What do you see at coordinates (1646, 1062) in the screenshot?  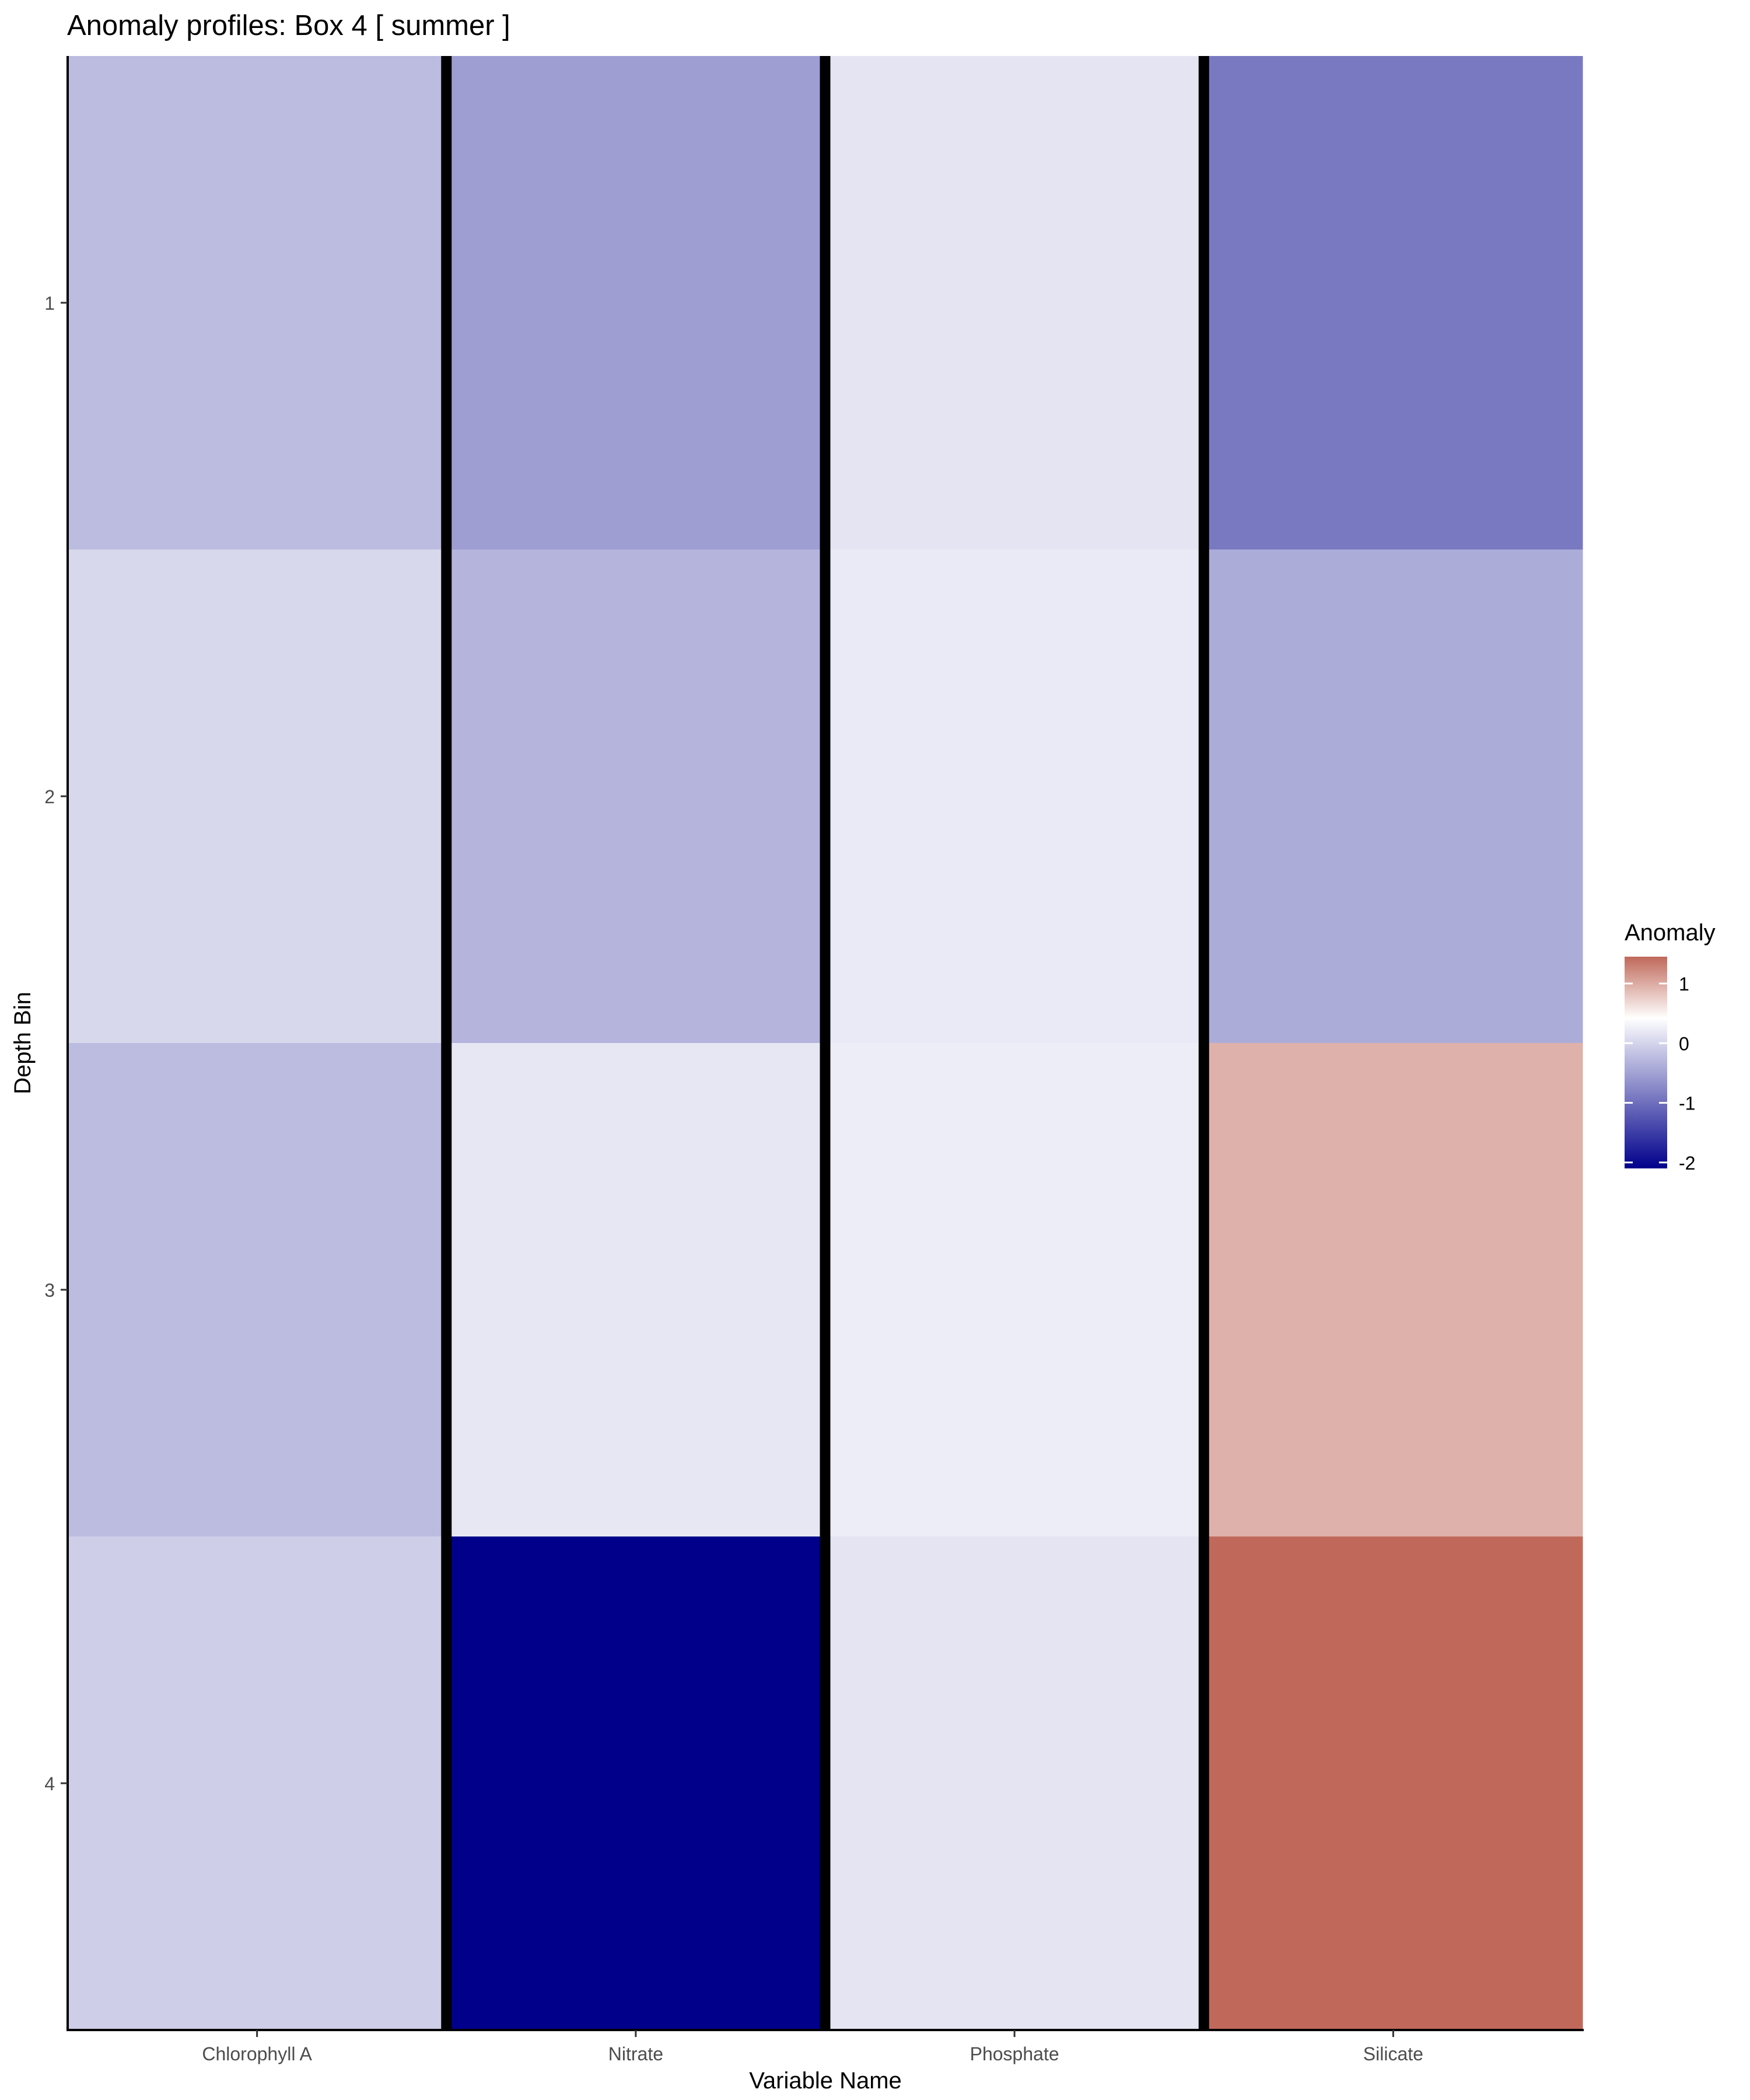 I see `legend-colorbar` at bounding box center [1646, 1062].